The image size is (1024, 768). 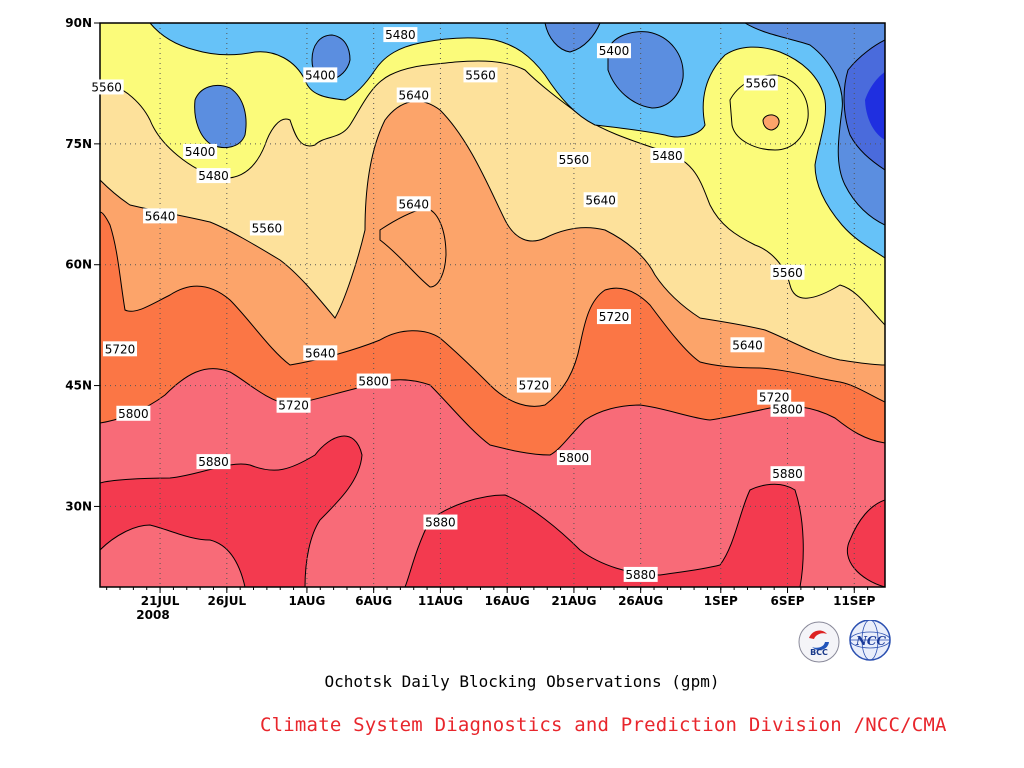 What do you see at coordinates (507, 601) in the screenshot?
I see `x-tick-label: 16AUG` at bounding box center [507, 601].